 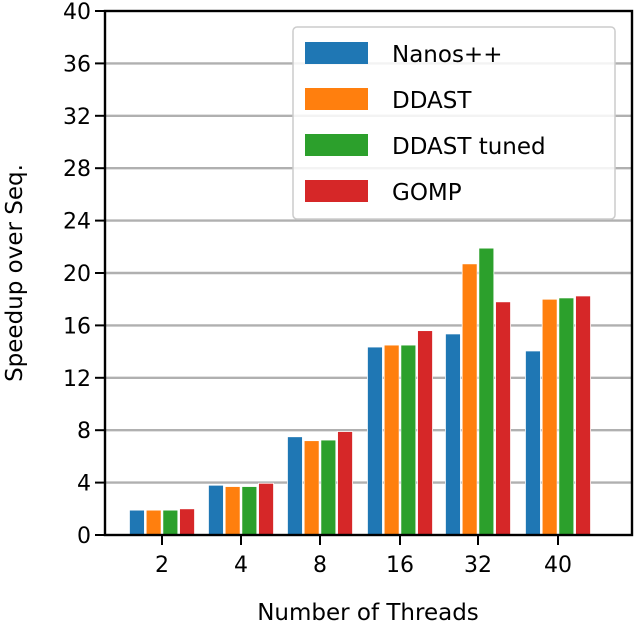 I want to click on x-tick-label: 32, so click(x=478, y=565).